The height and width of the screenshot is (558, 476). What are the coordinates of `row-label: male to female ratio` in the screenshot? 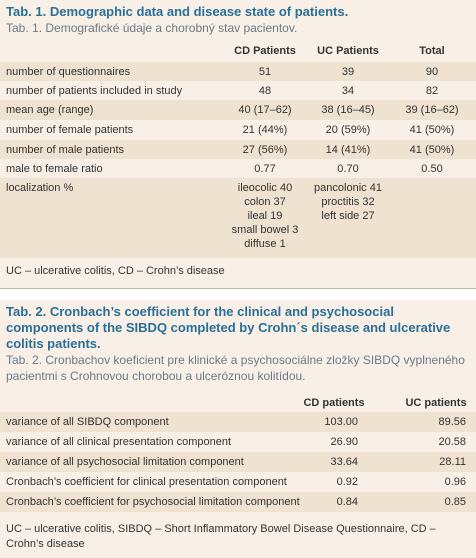 It's located at (54, 169).